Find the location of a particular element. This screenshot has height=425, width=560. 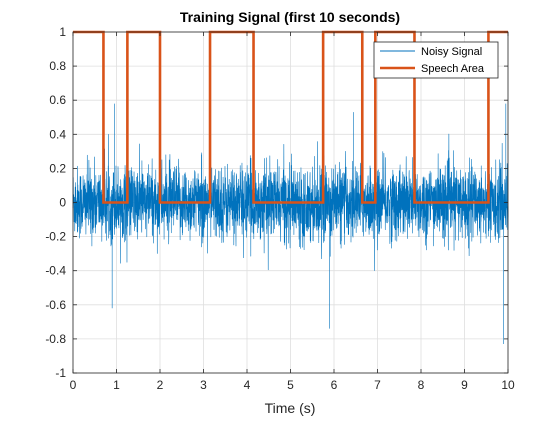

y-tick-label: -0.6 is located at coordinates (55, 305).